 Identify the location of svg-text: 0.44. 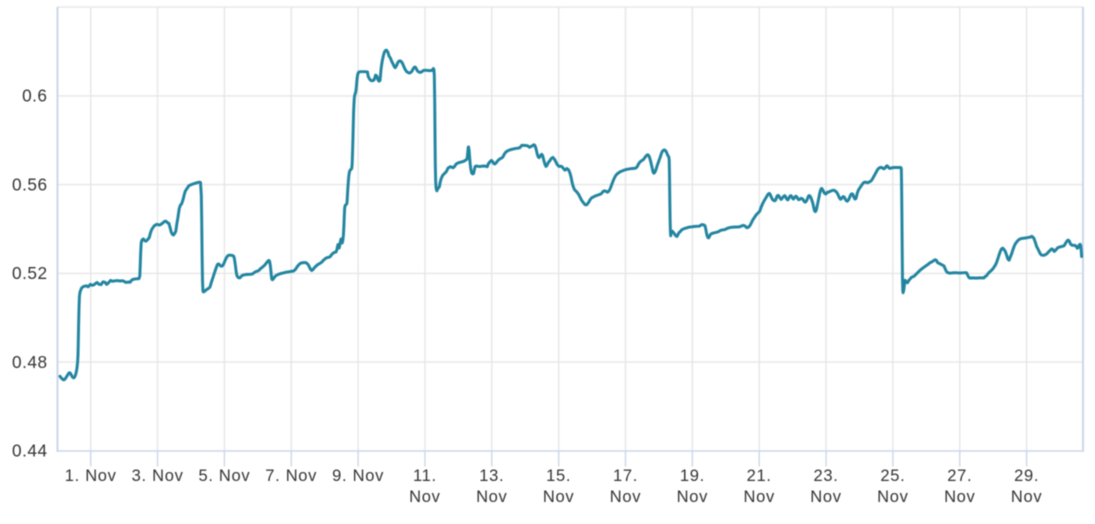
(29, 451).